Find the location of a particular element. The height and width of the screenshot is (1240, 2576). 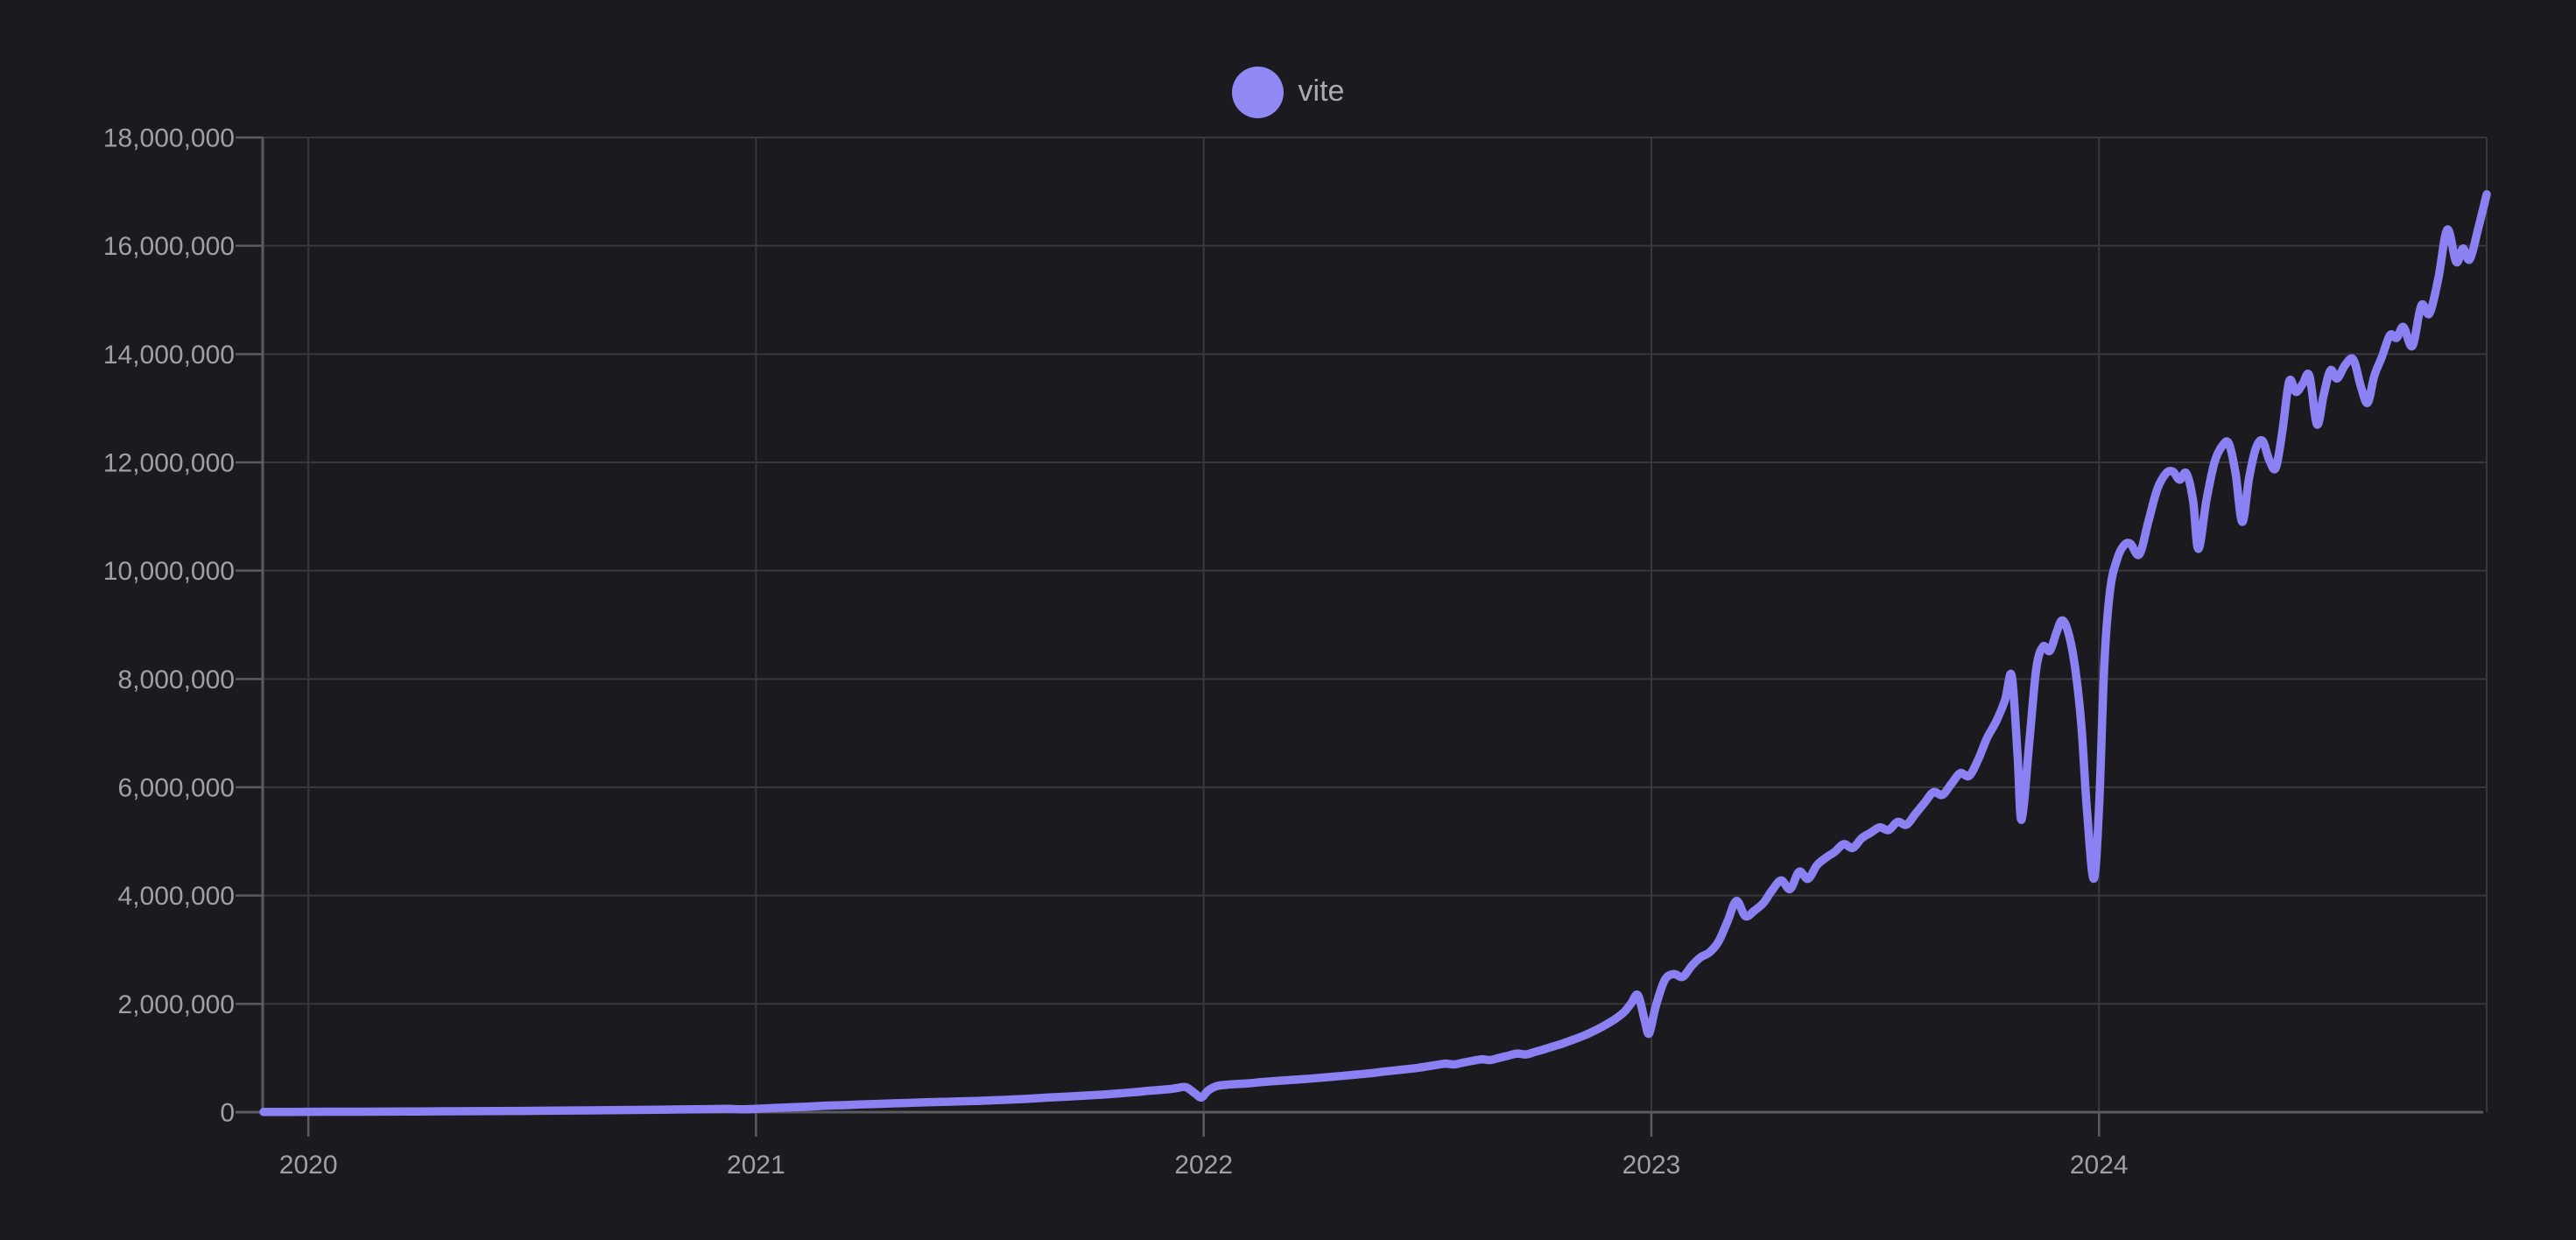

chart-legend: vite is located at coordinates (1288, 92).